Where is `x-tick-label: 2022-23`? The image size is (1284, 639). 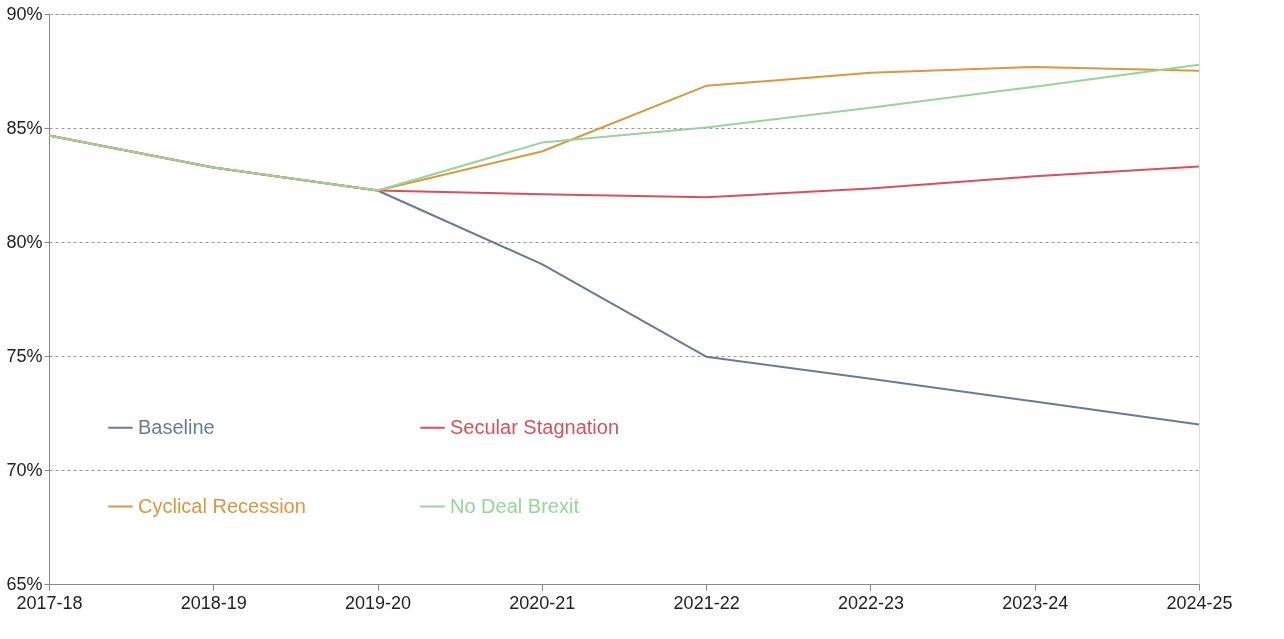 x-tick-label: 2022-23 is located at coordinates (870, 602).